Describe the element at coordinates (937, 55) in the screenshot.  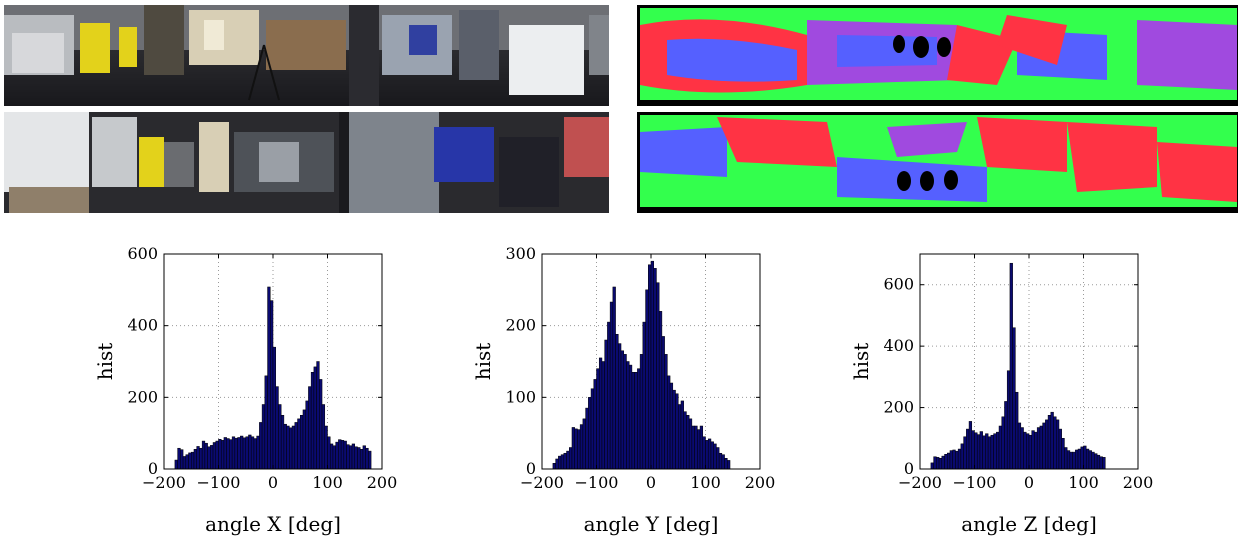
I see `panorama-flow-top` at that location.